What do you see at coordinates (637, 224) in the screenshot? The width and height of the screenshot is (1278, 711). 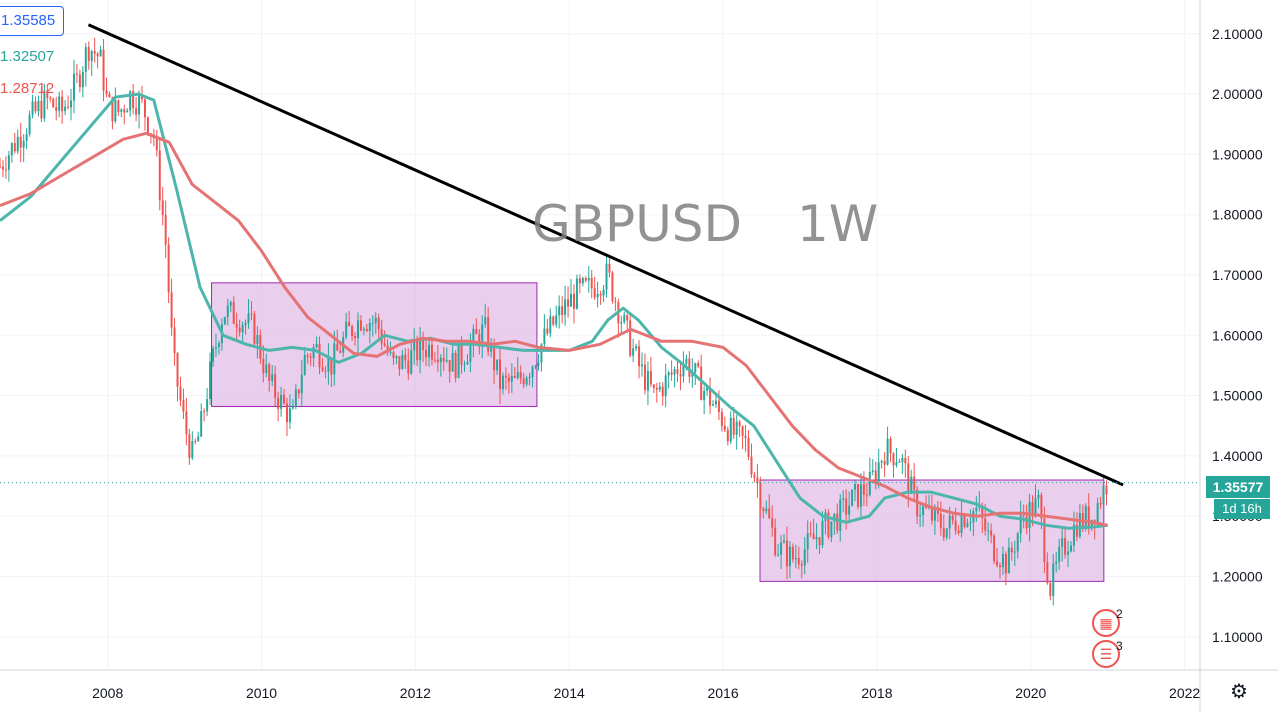 I see `watermark-symbol: GBPUSD` at bounding box center [637, 224].